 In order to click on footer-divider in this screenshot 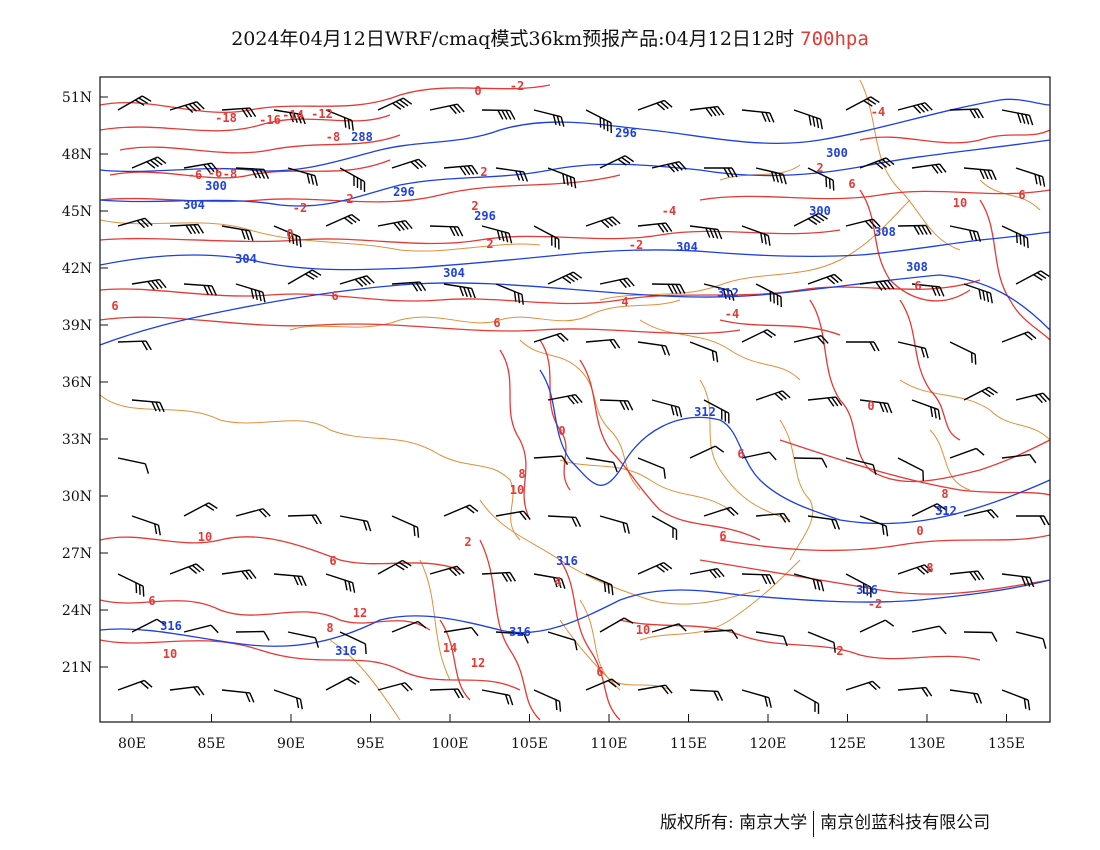, I will do `click(814, 823)`.